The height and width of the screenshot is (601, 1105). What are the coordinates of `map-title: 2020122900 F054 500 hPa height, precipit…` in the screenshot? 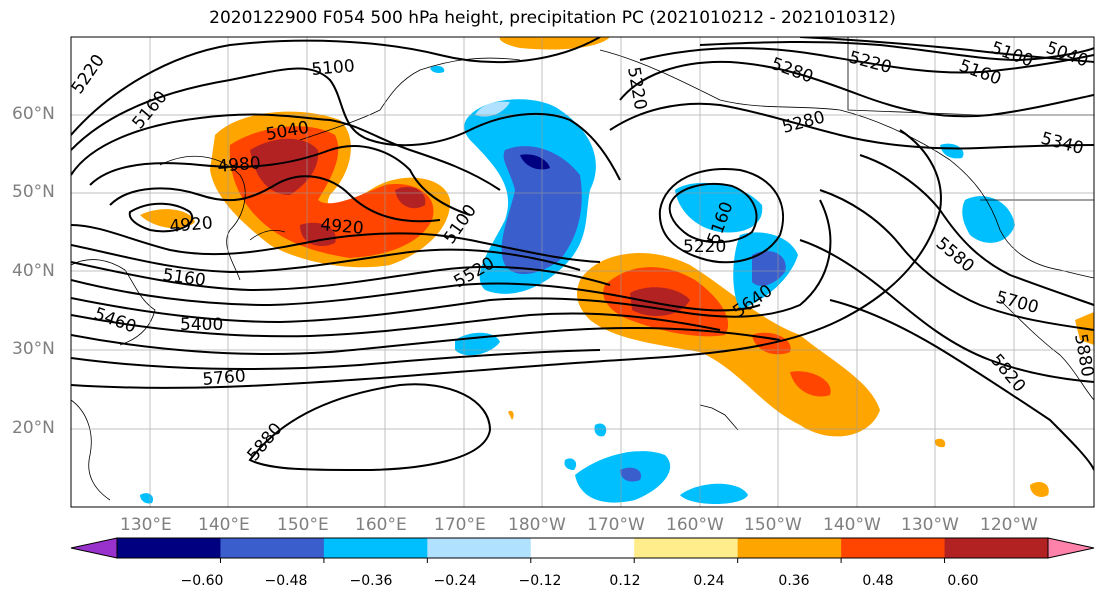 It's located at (552, 18).